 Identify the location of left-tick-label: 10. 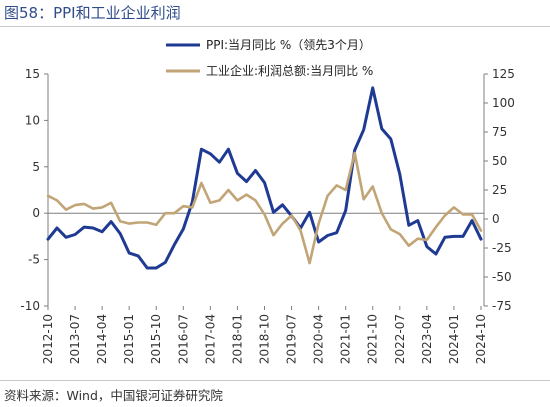
(32, 120).